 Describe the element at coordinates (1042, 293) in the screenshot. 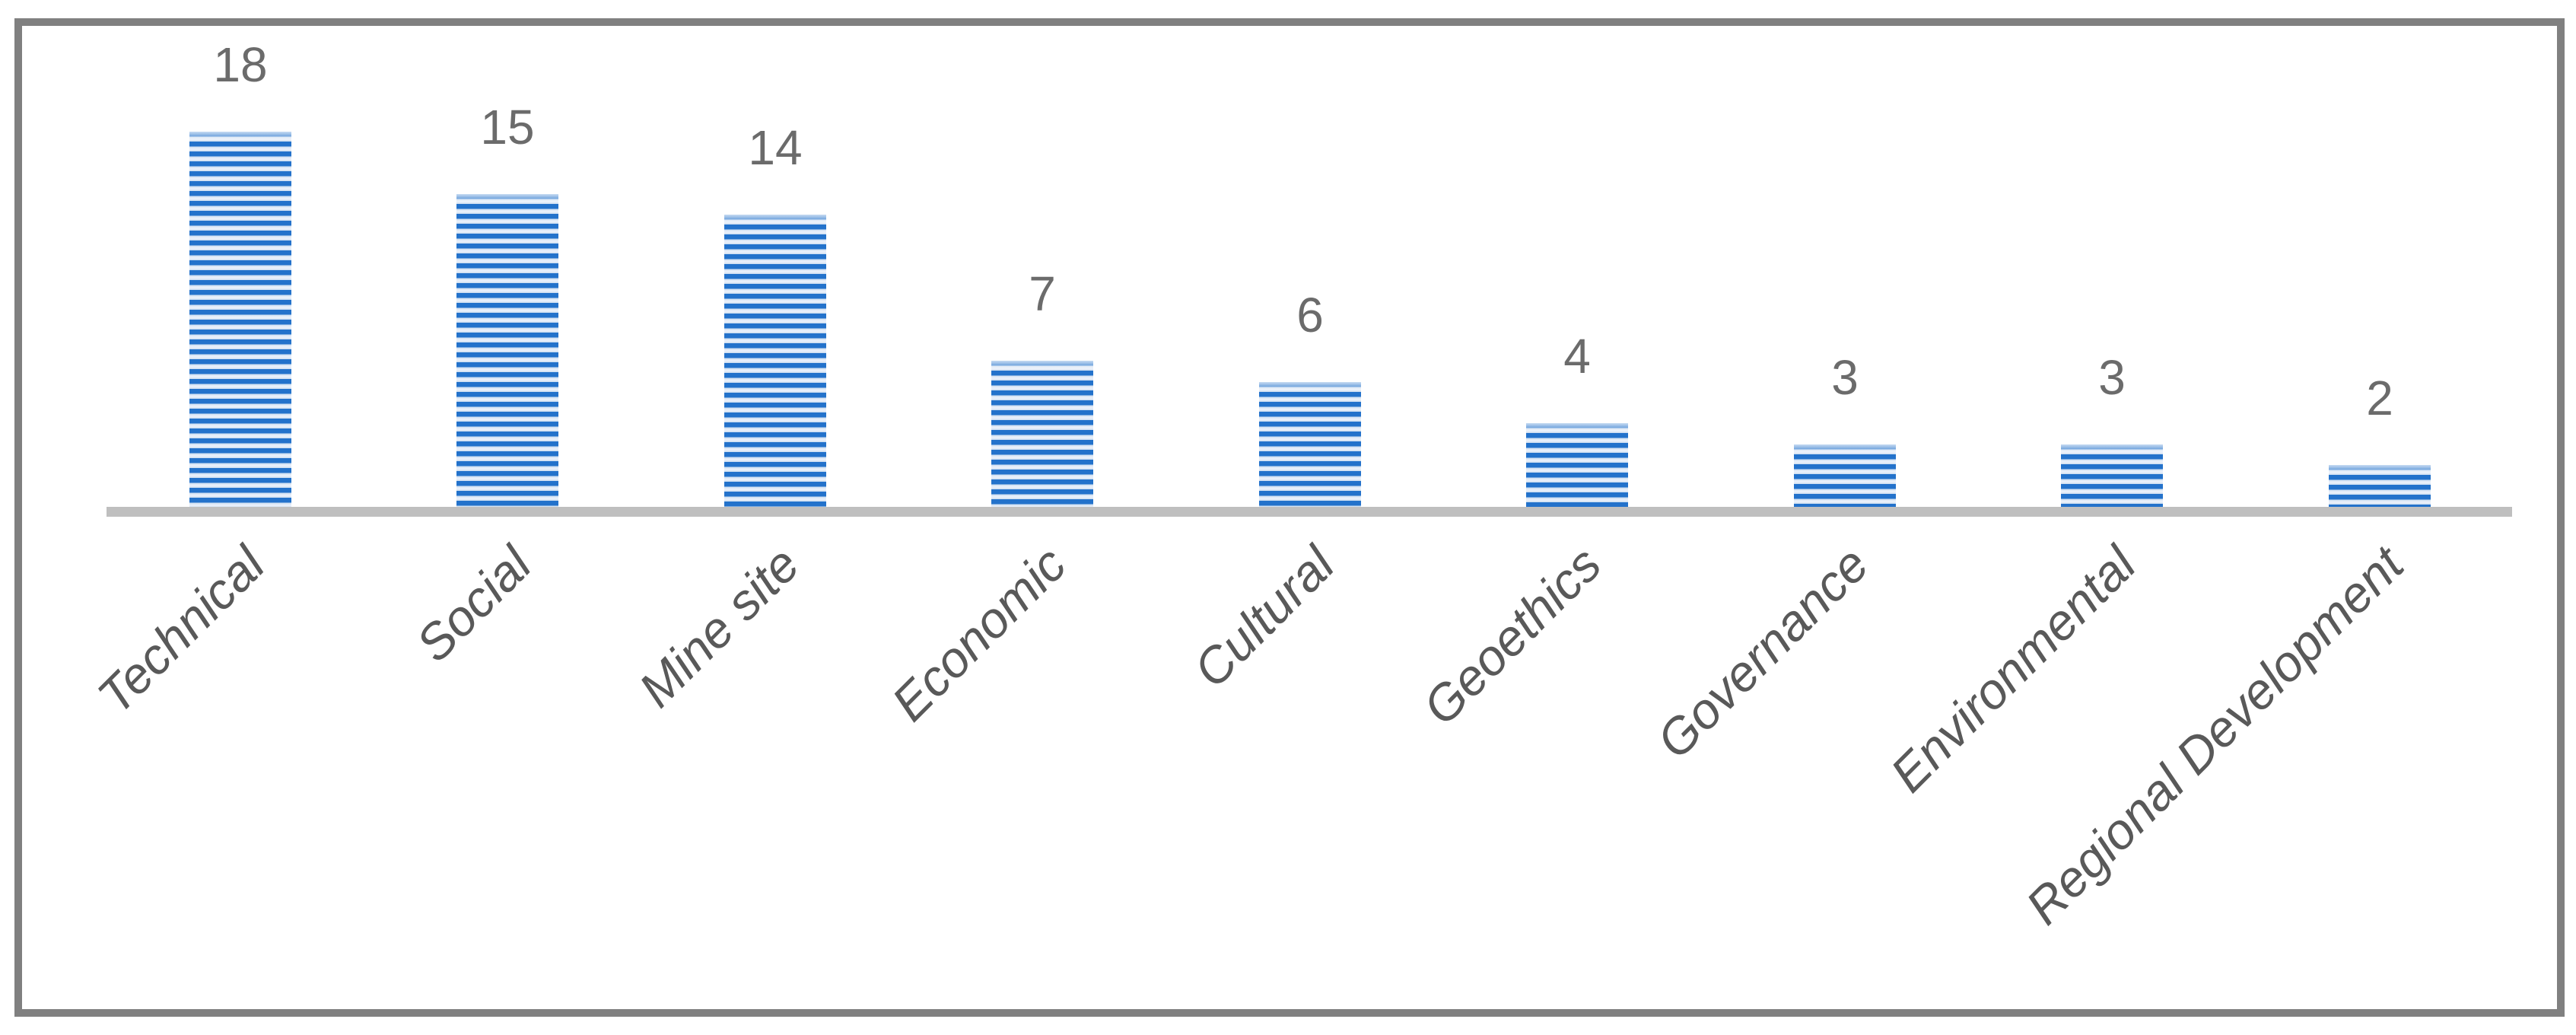

I see `value-label: 7` at that location.